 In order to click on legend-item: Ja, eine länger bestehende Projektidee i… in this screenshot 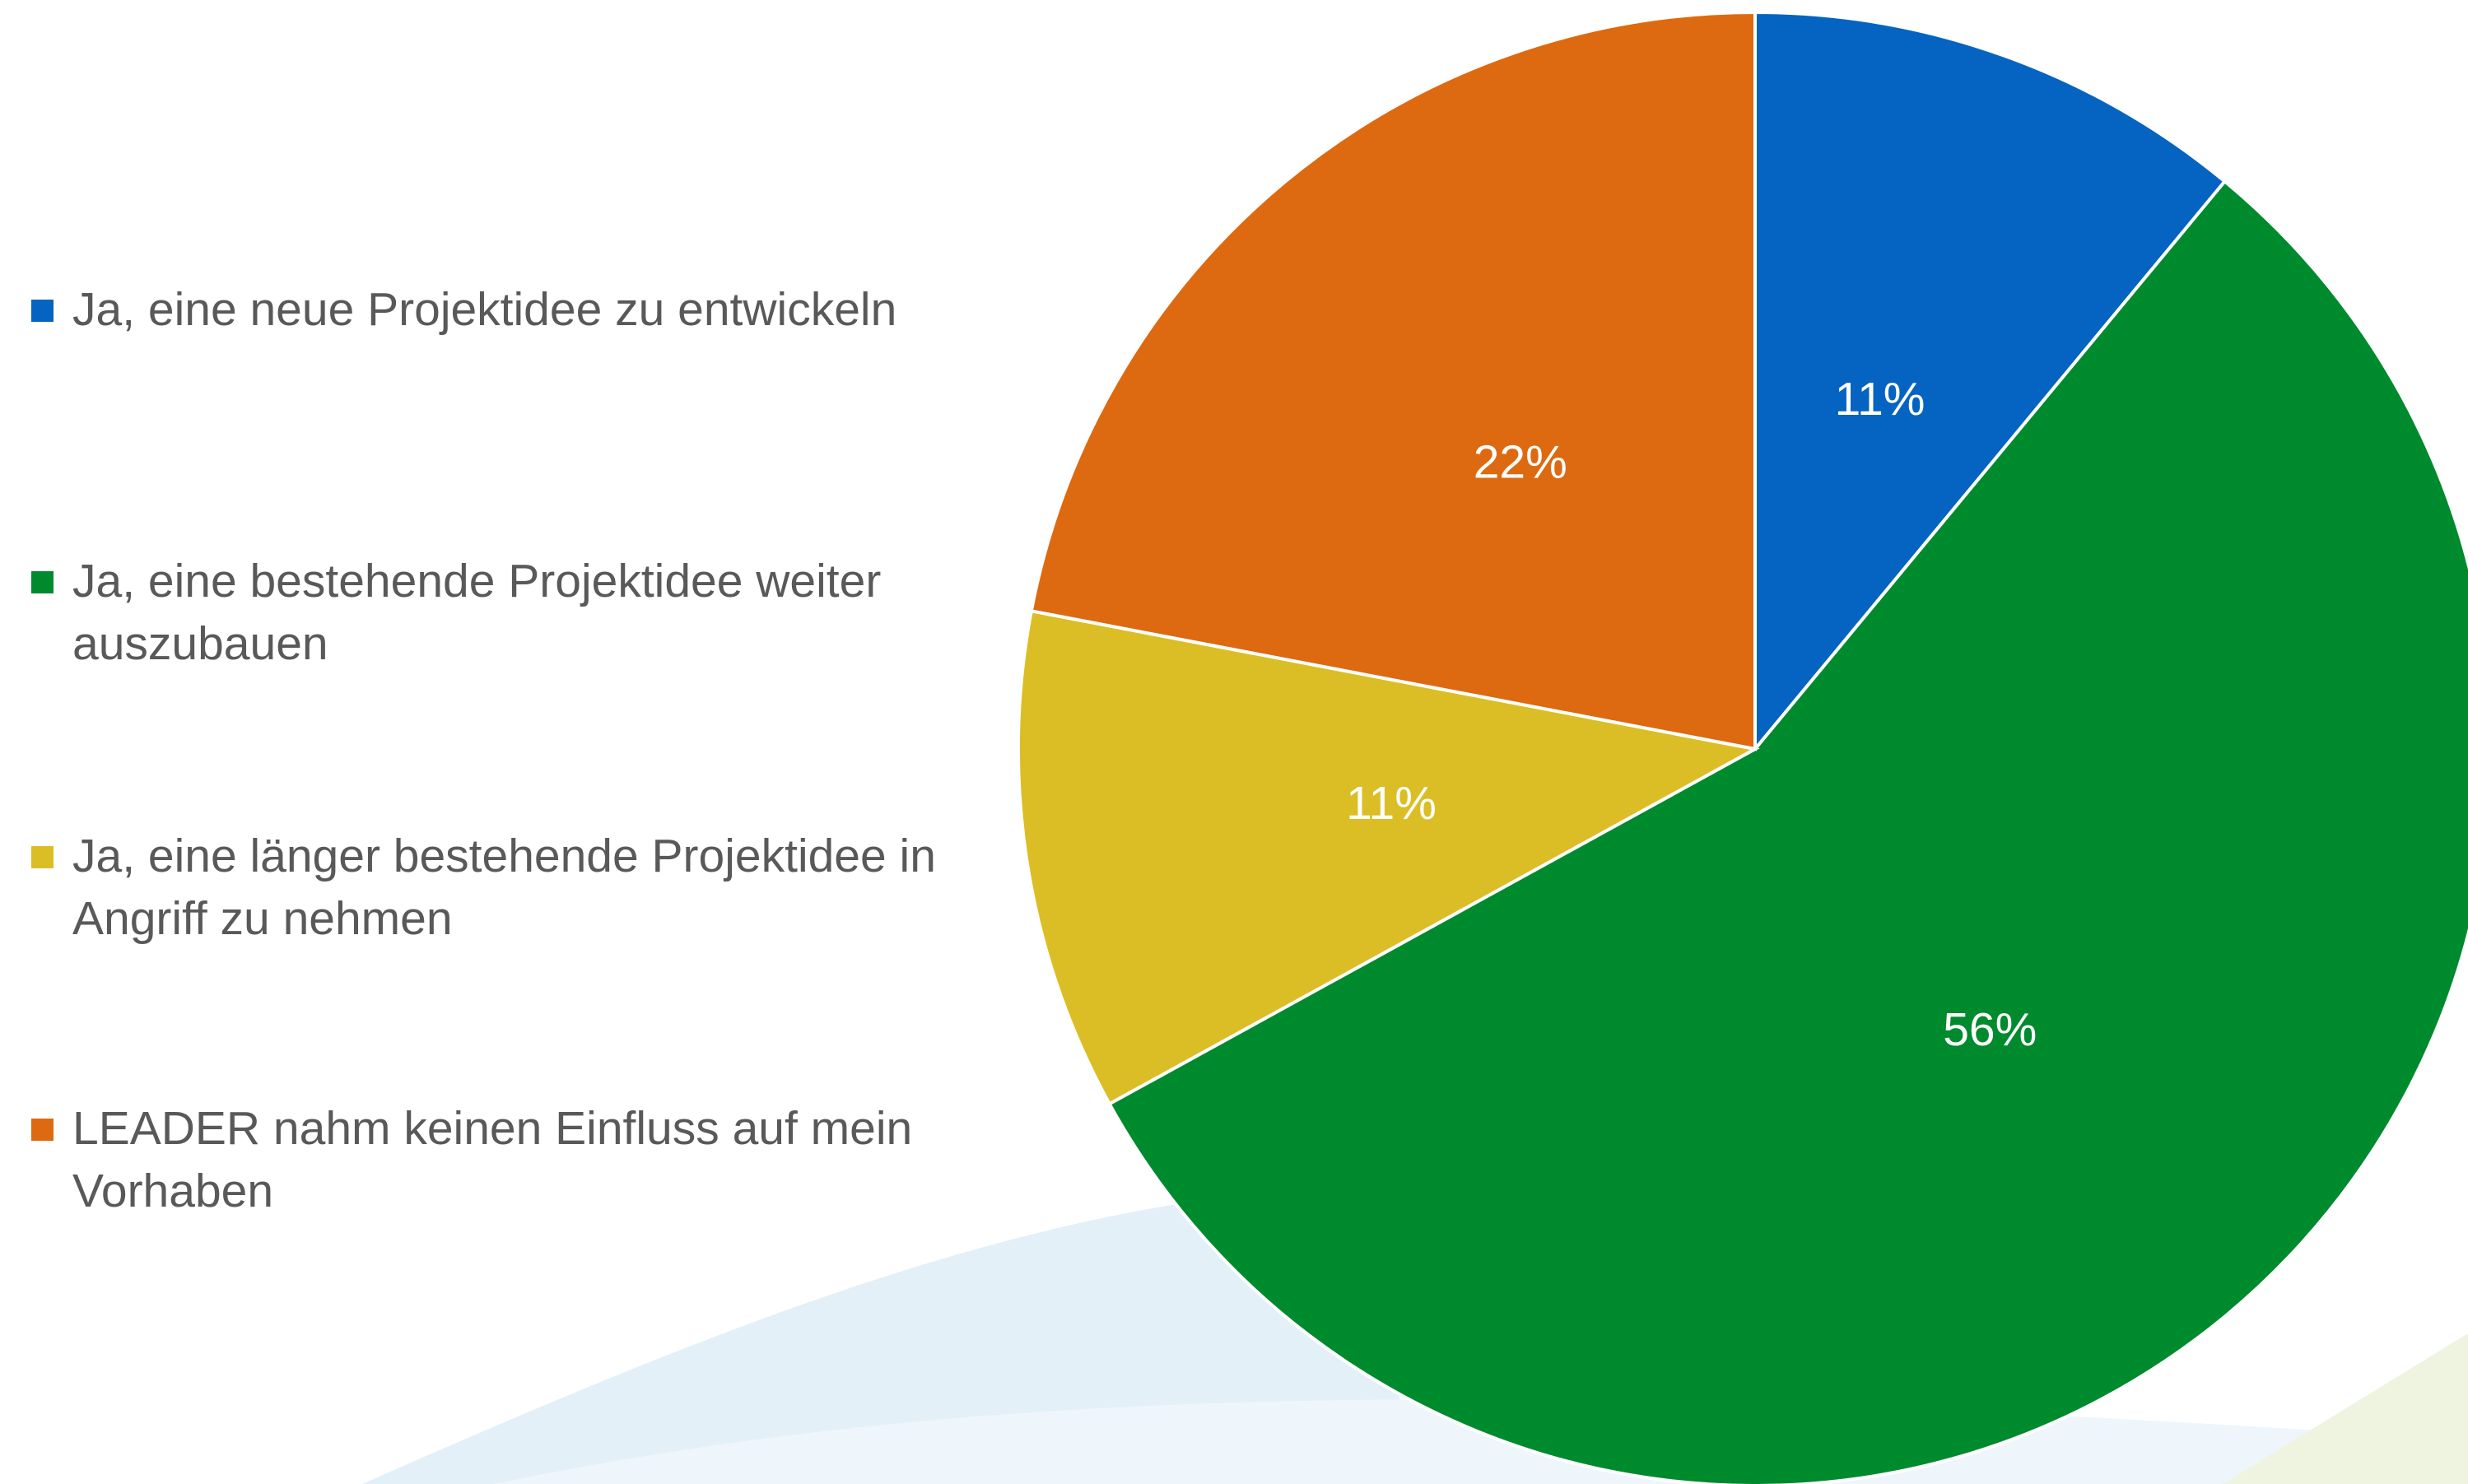, I will do `click(501, 887)`.